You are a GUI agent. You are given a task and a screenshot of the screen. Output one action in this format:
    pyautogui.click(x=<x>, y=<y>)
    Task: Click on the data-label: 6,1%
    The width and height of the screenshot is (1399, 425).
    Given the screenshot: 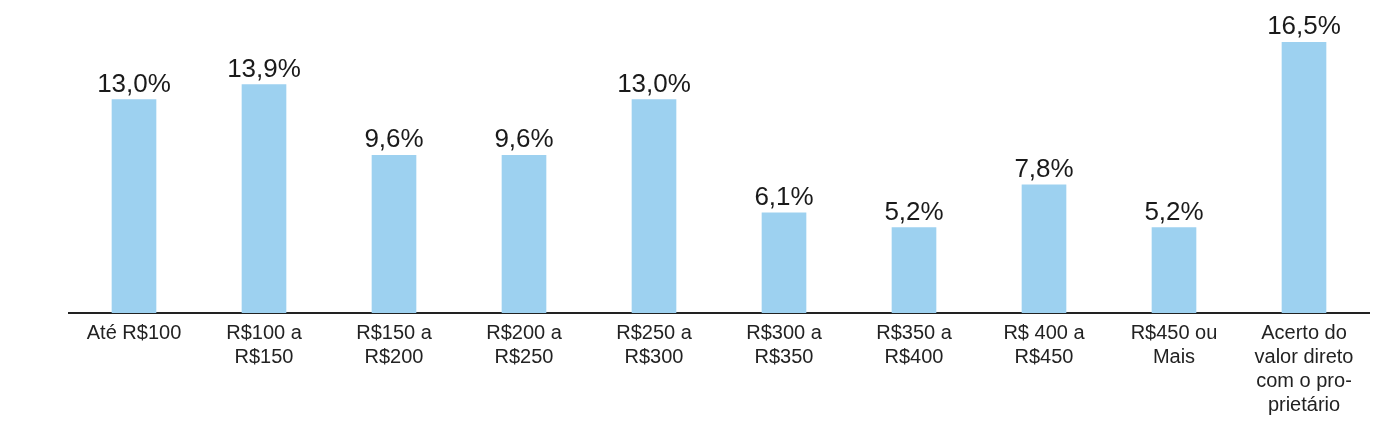 What is the action you would take?
    pyautogui.click(x=784, y=195)
    